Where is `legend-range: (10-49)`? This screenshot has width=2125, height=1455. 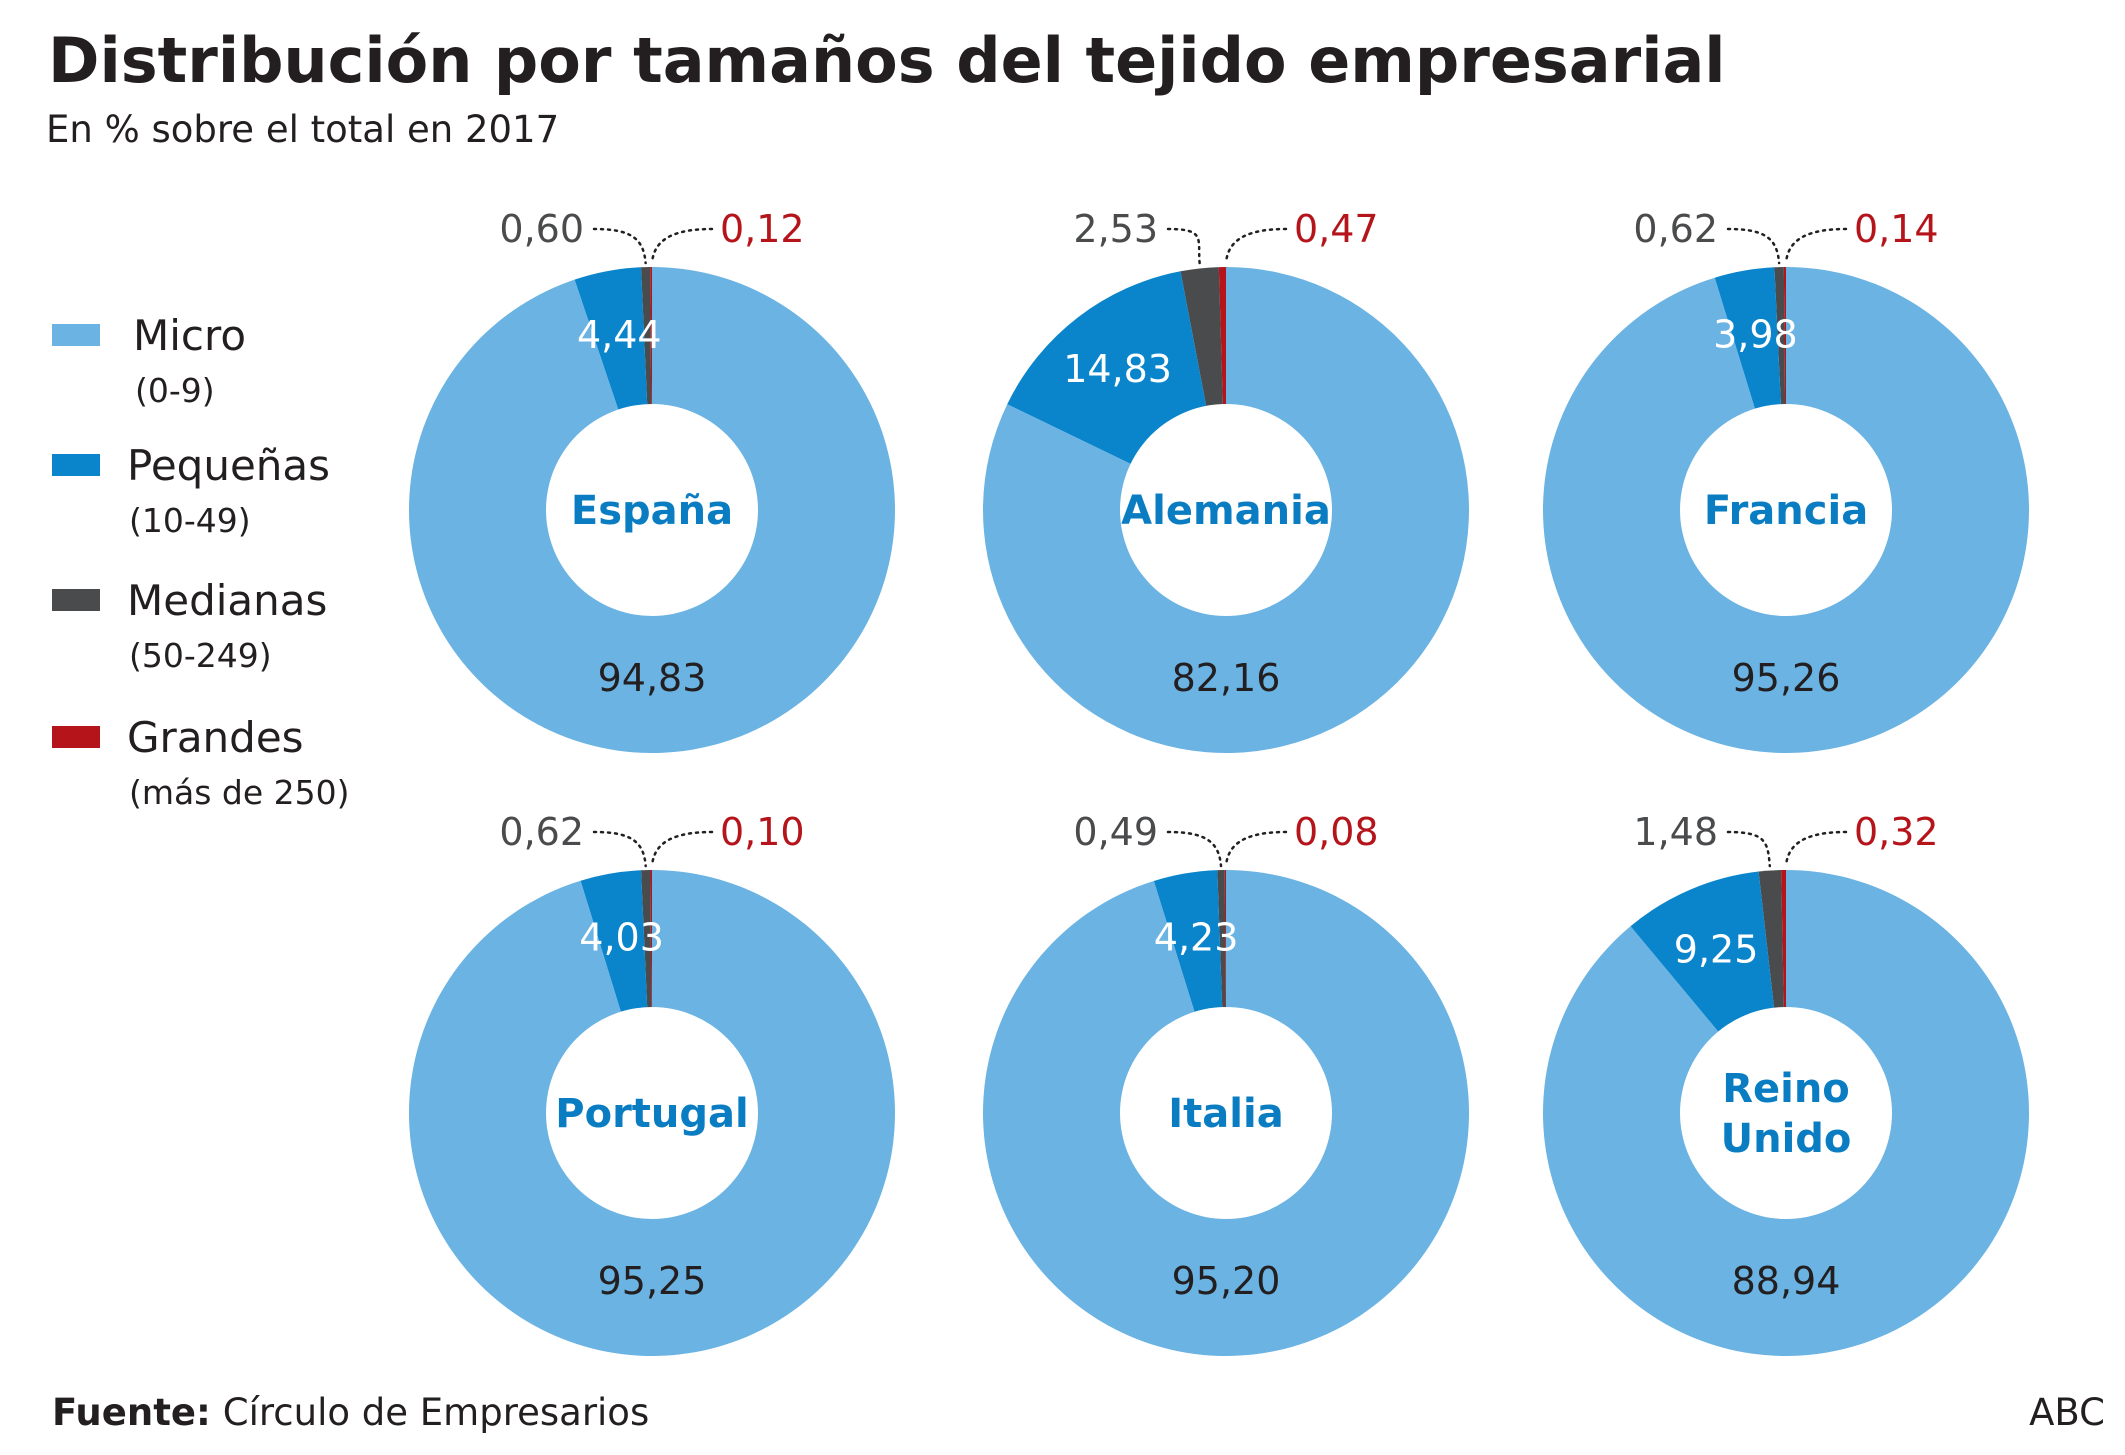
legend-range: (10-49) is located at coordinates (190, 520).